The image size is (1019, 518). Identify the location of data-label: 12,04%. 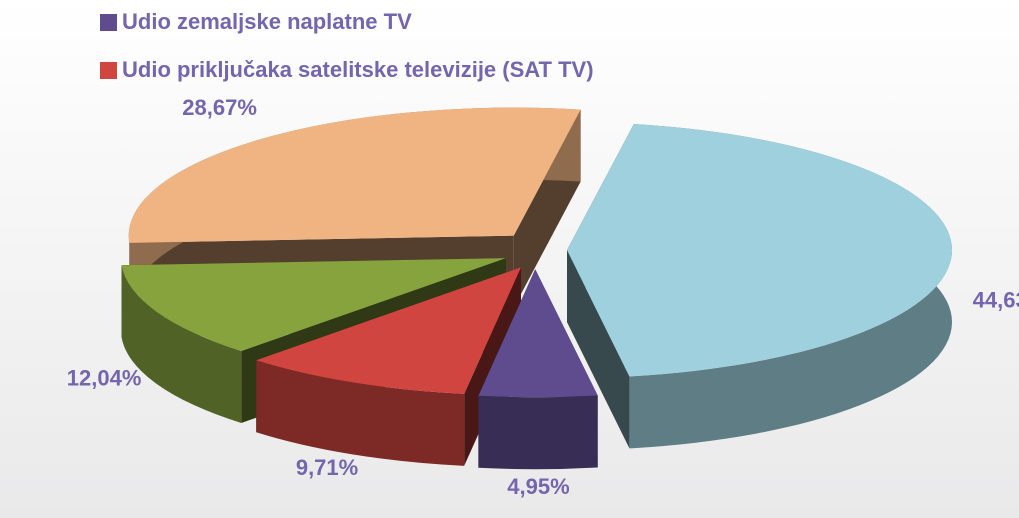
(104, 377).